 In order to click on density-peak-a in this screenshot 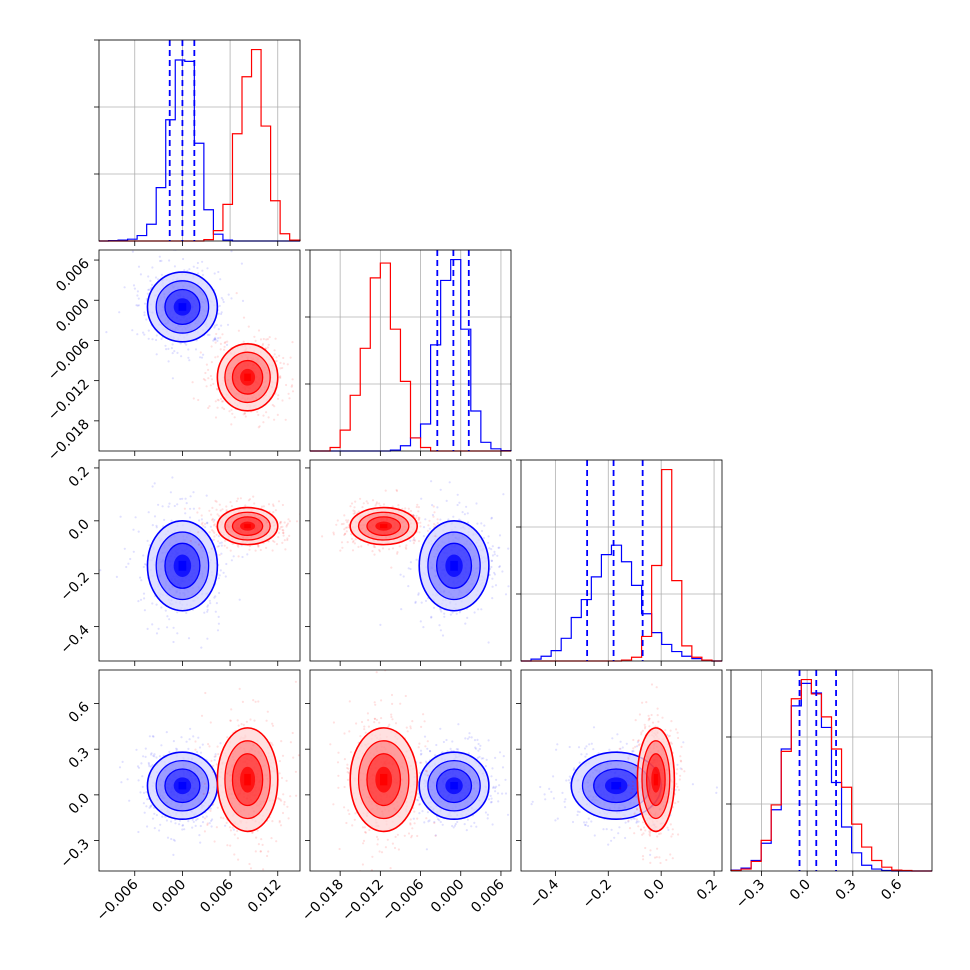, I will do `click(454, 786)`.